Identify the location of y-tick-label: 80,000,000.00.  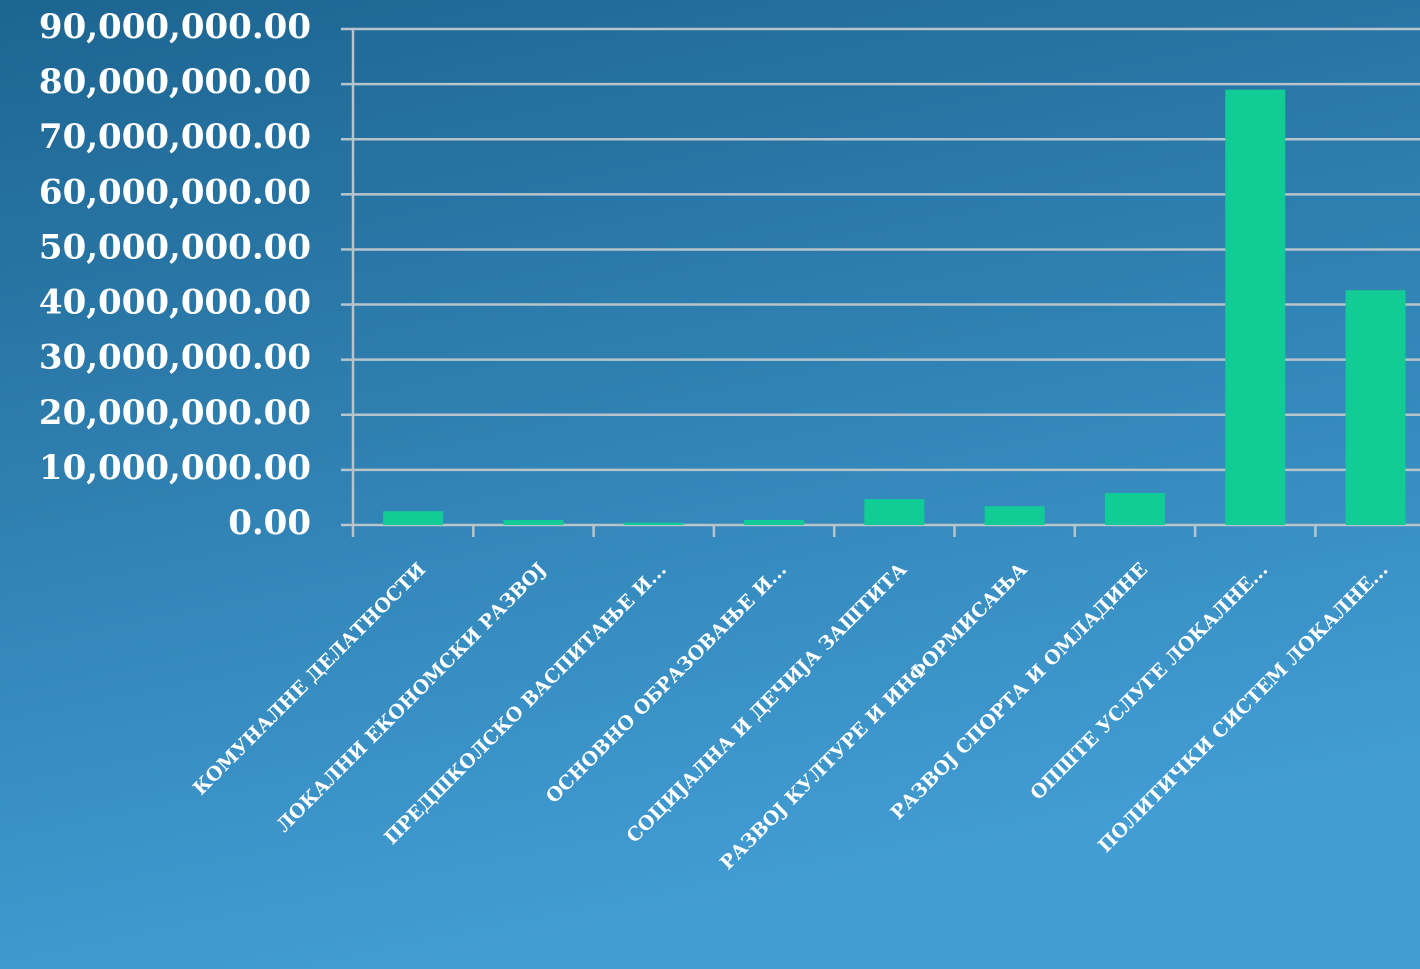
(175, 82).